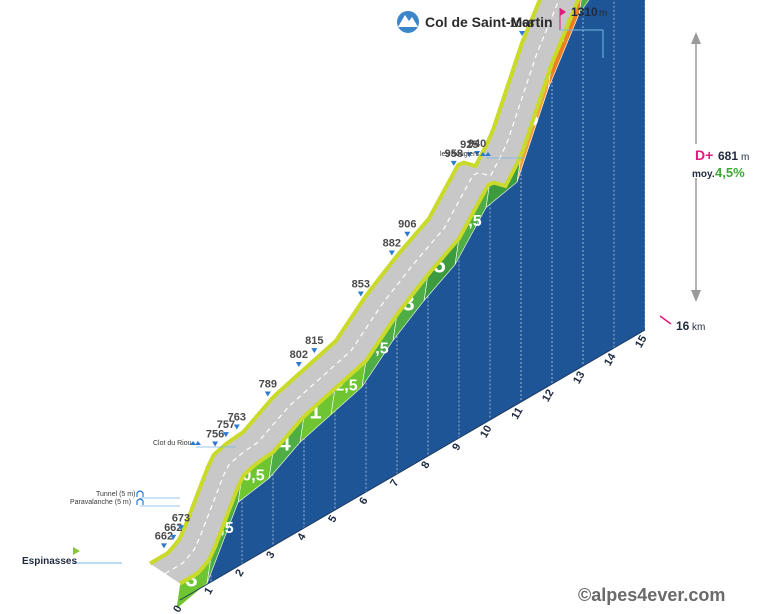  Describe the element at coordinates (226, 425) in the screenshot. I see `altitude-label: 757` at that location.